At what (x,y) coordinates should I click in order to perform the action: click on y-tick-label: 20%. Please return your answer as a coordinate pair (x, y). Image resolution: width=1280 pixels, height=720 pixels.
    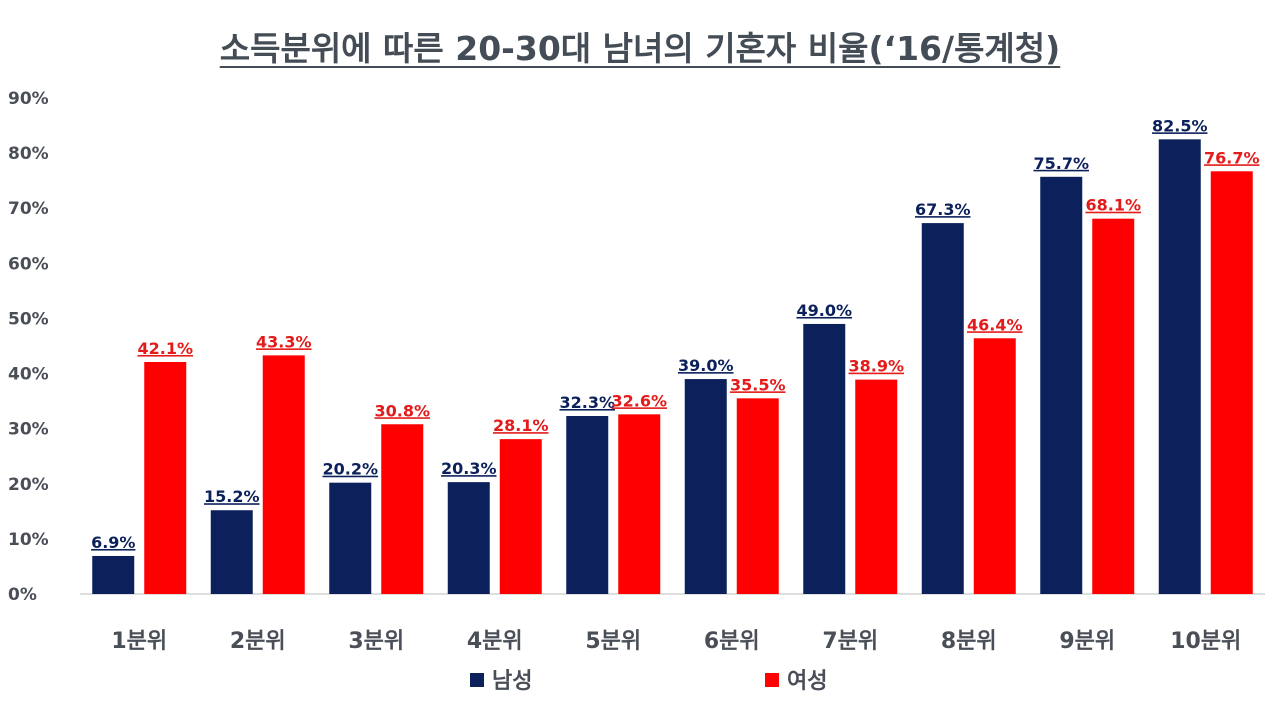
    Looking at the image, I should click on (28, 485).